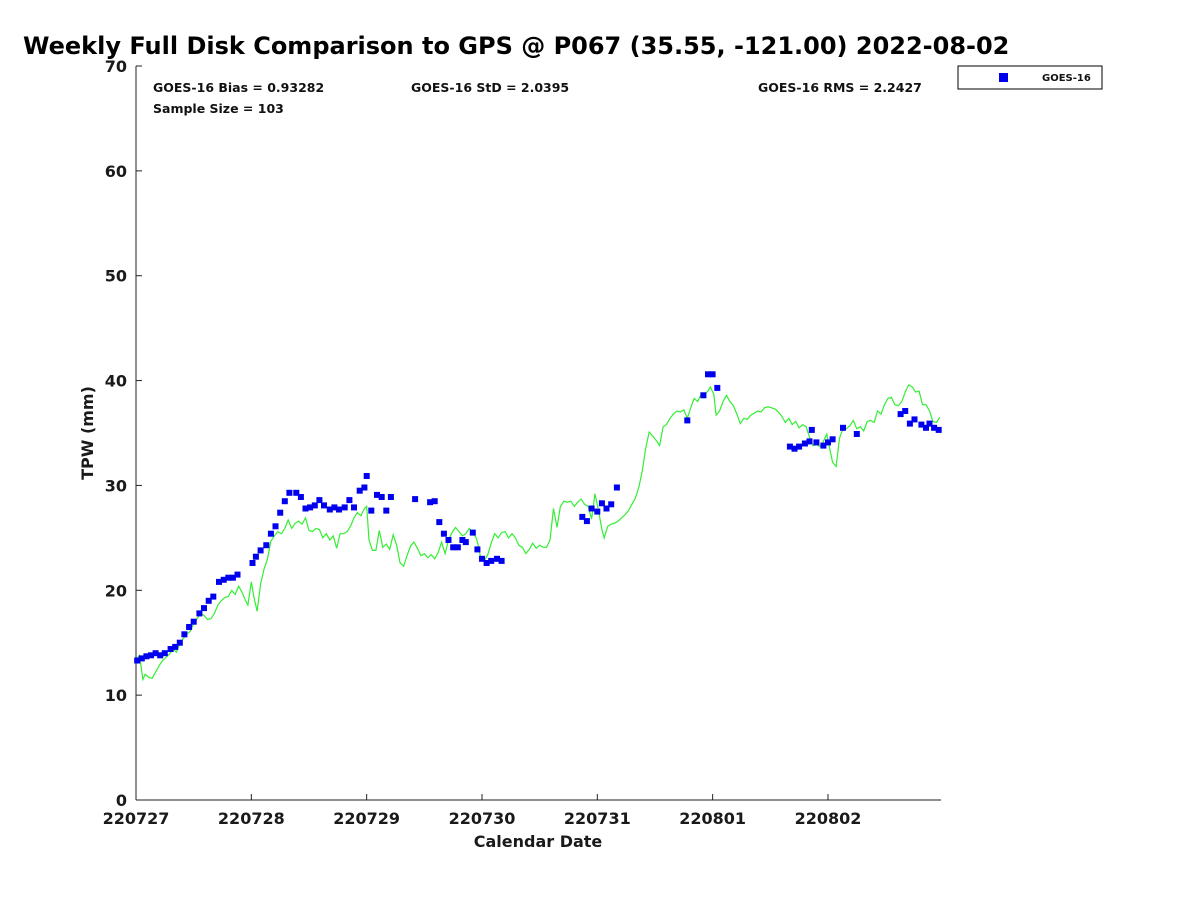 Image resolution: width=1200 pixels, height=900 pixels. What do you see at coordinates (538, 841) in the screenshot?
I see `x-axis-label: Calendar Date` at bounding box center [538, 841].